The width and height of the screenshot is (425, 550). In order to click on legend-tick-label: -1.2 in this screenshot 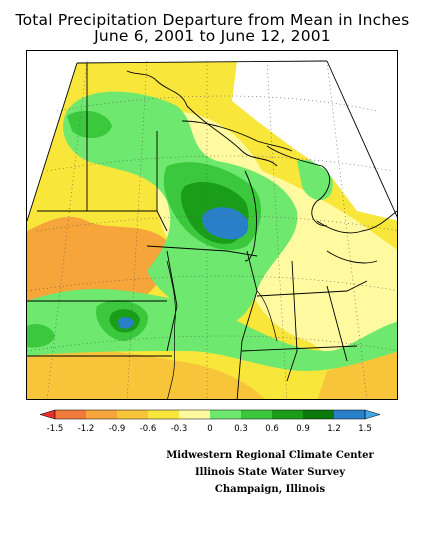, I will do `click(86, 429)`.